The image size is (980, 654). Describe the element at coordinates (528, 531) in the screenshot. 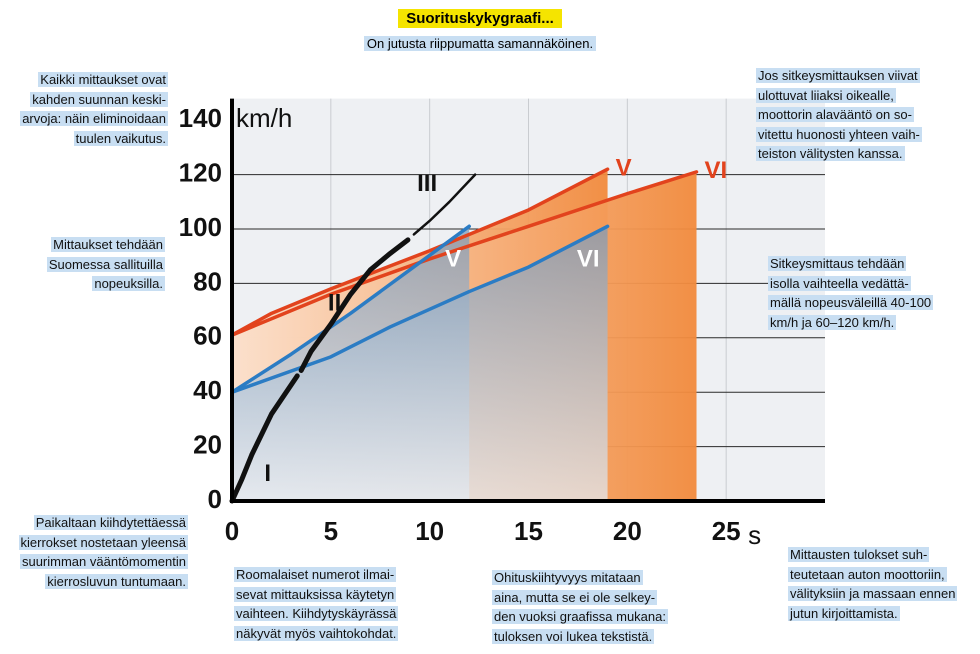

I see `x-tick-label: 15` at that location.